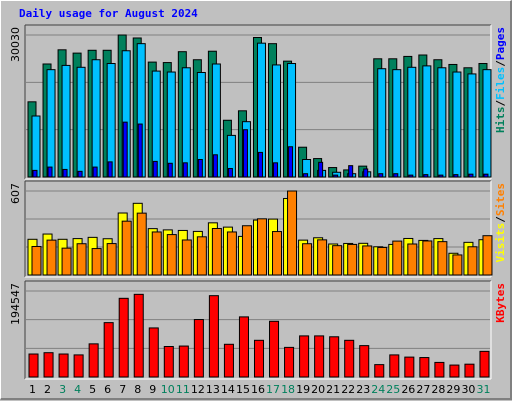 The image size is (512, 401). I want to click on x-tick-label-day-5: 5, so click(92, 389).